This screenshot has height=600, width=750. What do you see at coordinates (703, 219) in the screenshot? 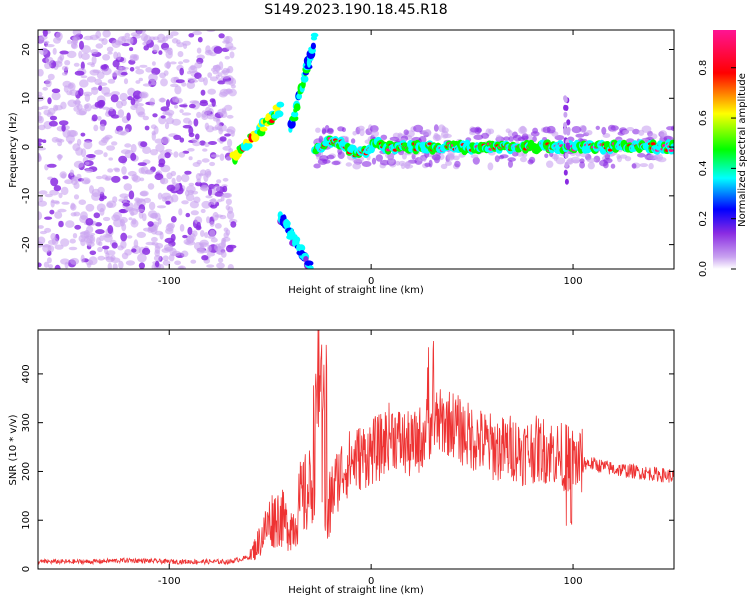
I see `colorbar-tick-label: 0.2` at bounding box center [703, 219].